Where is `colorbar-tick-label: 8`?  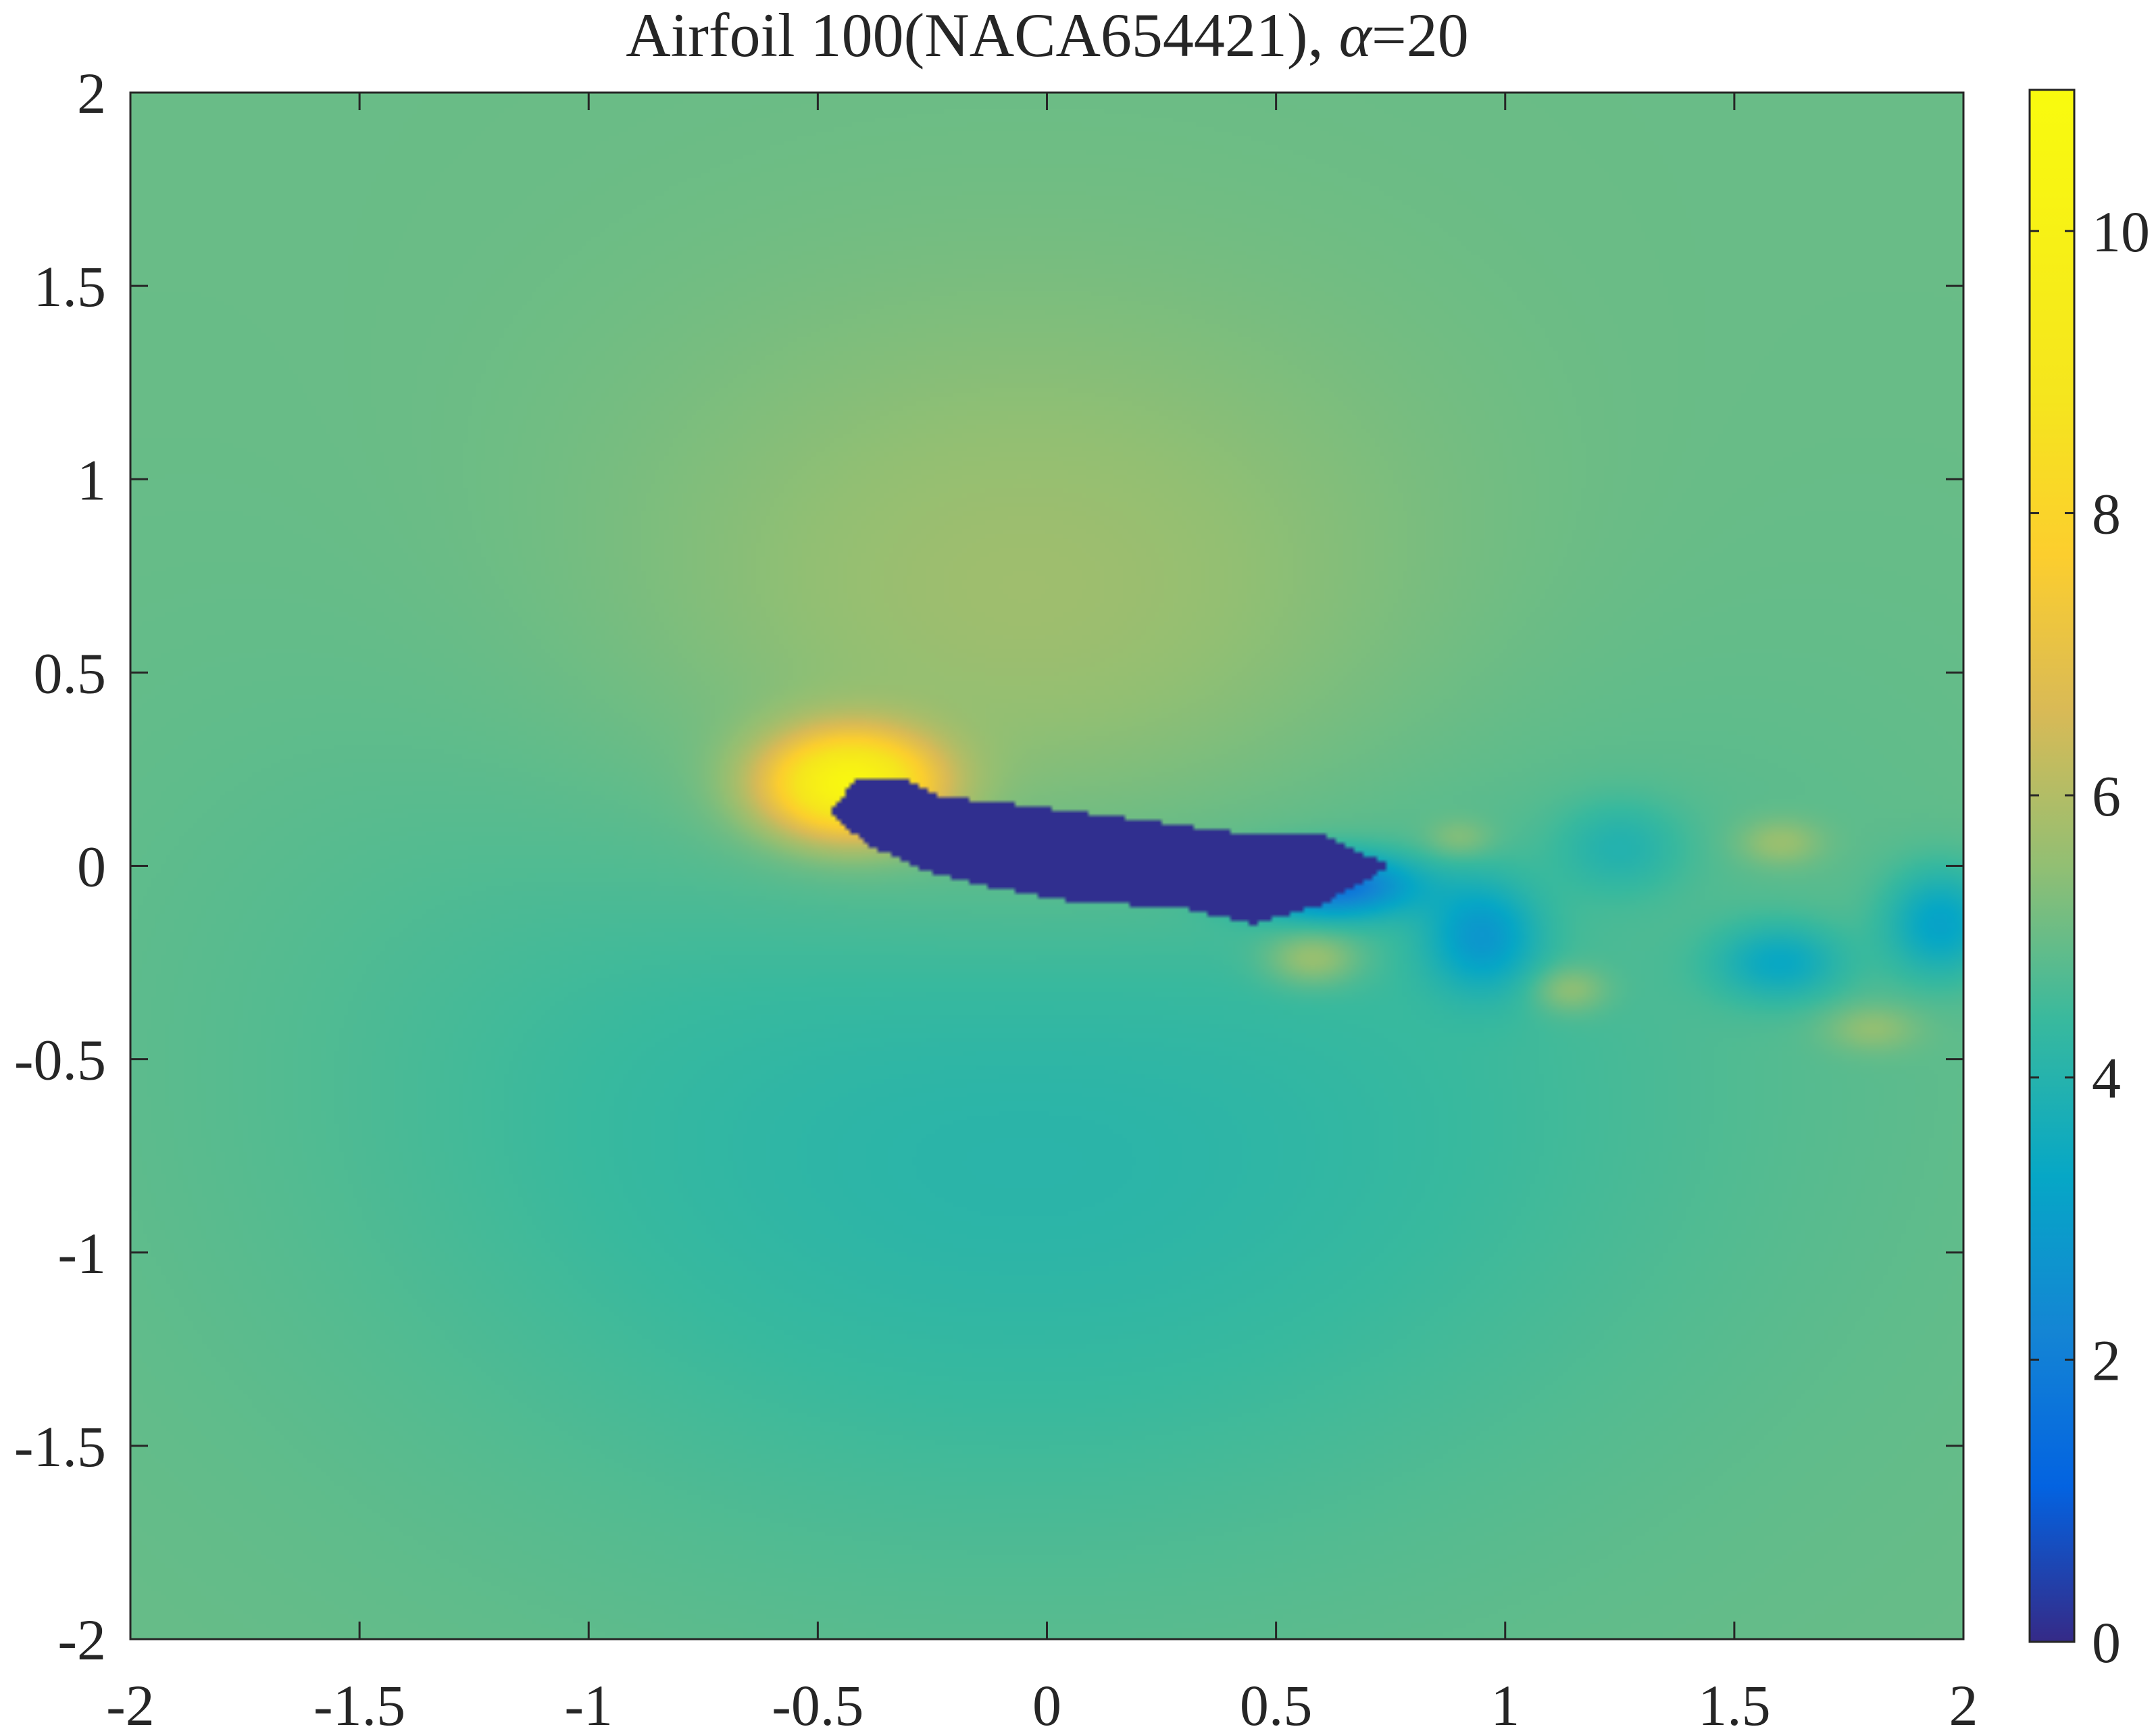 colorbar-tick-label: 8 is located at coordinates (2106, 513).